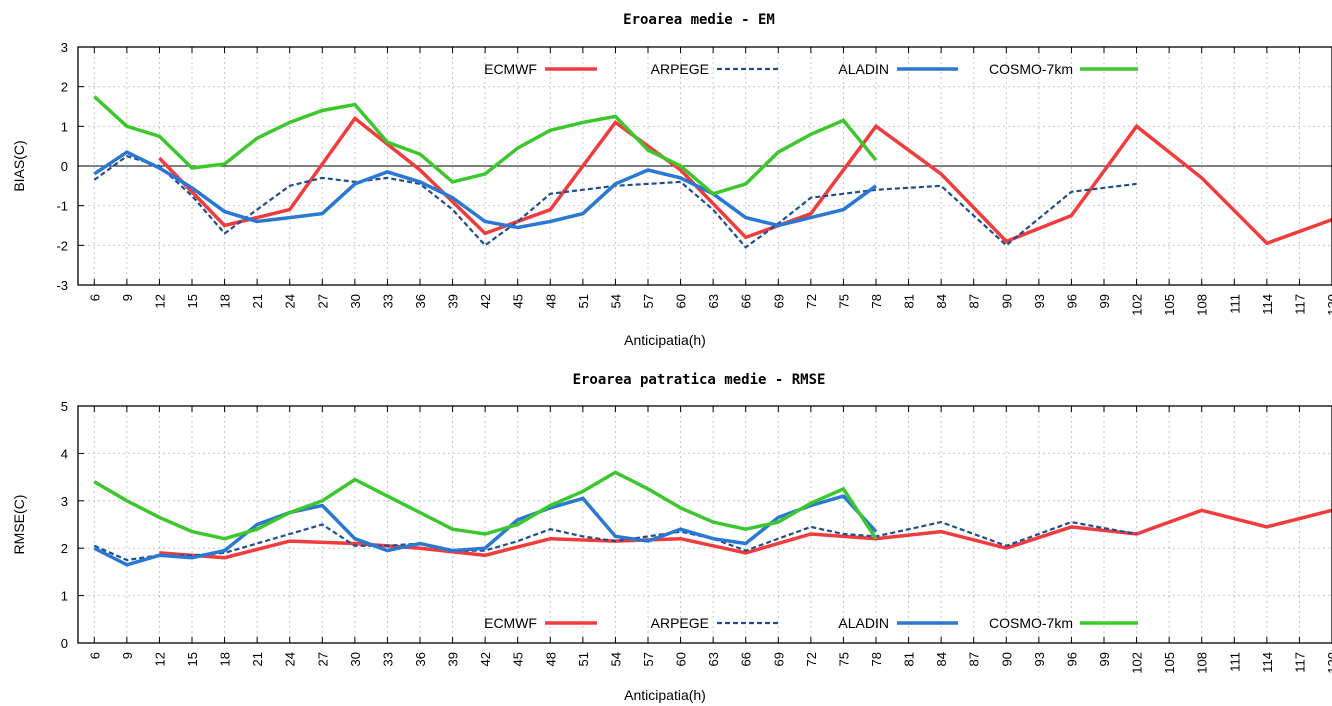 Image resolution: width=1332 pixels, height=706 pixels. I want to click on legend-label: ALADIN, so click(863, 69).